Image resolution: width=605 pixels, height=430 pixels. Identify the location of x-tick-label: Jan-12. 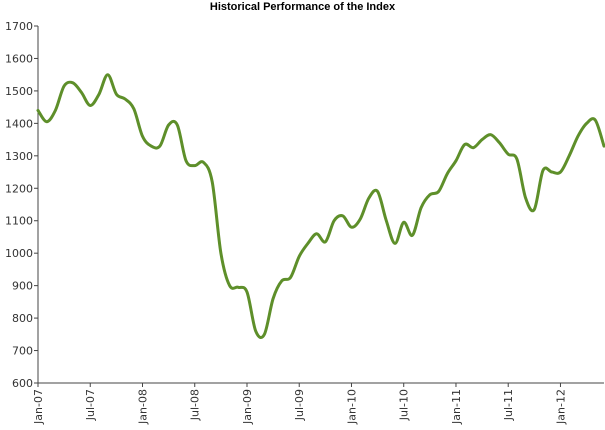
(560, 407).